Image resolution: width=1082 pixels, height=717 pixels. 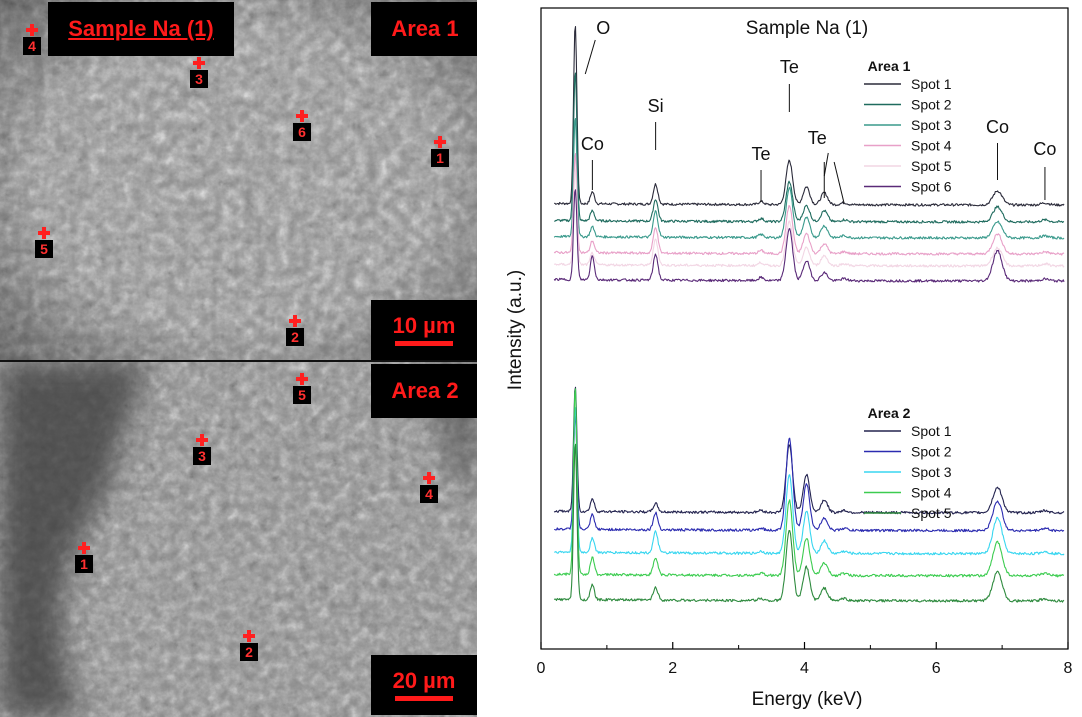 What do you see at coordinates (515, 330) in the screenshot?
I see `y-axis-label: Intensity (a.u.)` at bounding box center [515, 330].